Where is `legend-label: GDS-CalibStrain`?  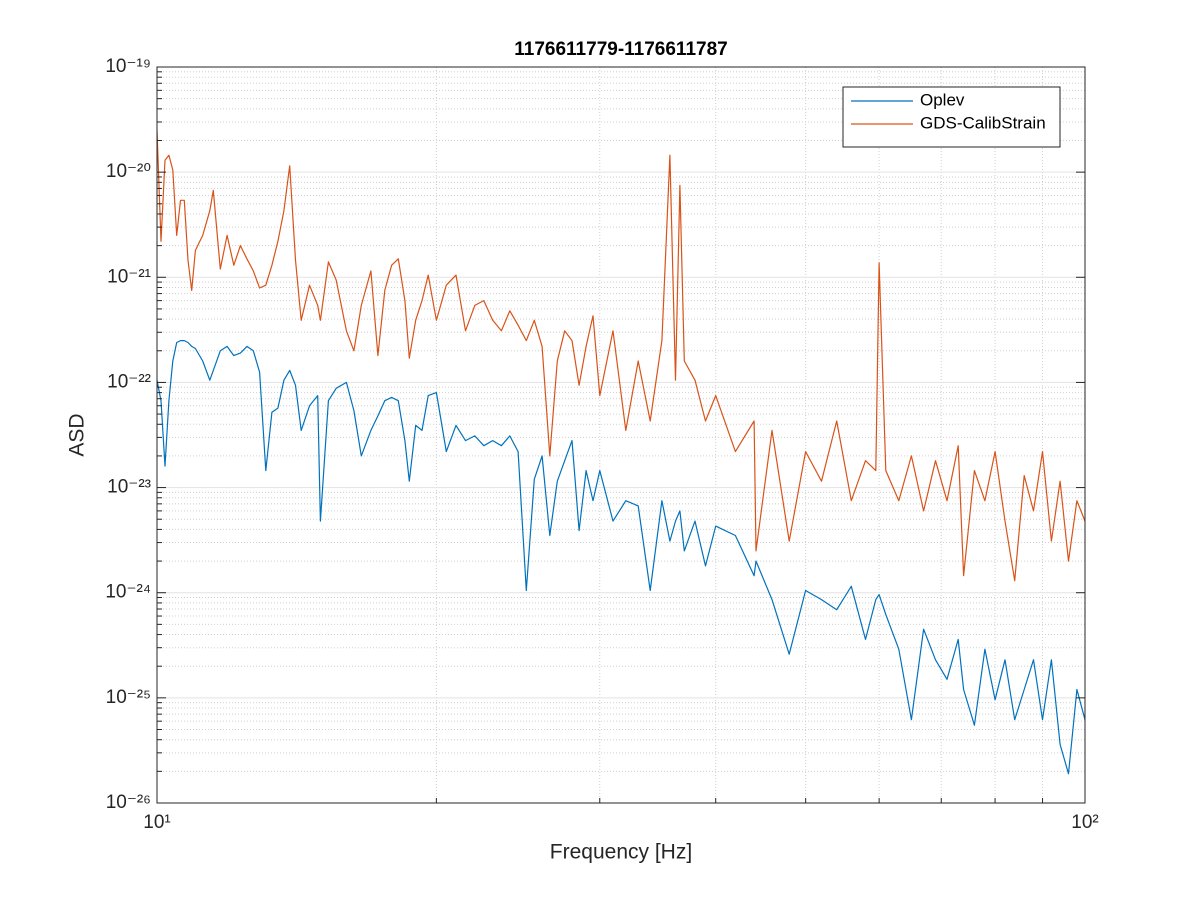
legend-label: GDS-CalibStrain is located at coordinates (983, 122).